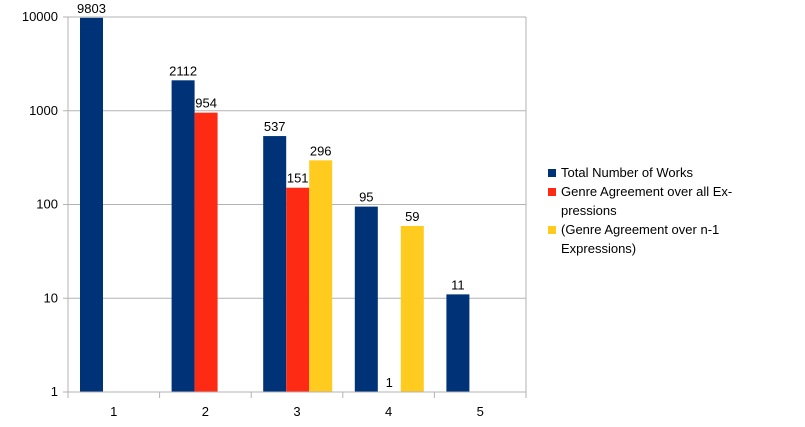 The width and height of the screenshot is (805, 427). What do you see at coordinates (458, 284) in the screenshot?
I see `data-label: 11` at bounding box center [458, 284].